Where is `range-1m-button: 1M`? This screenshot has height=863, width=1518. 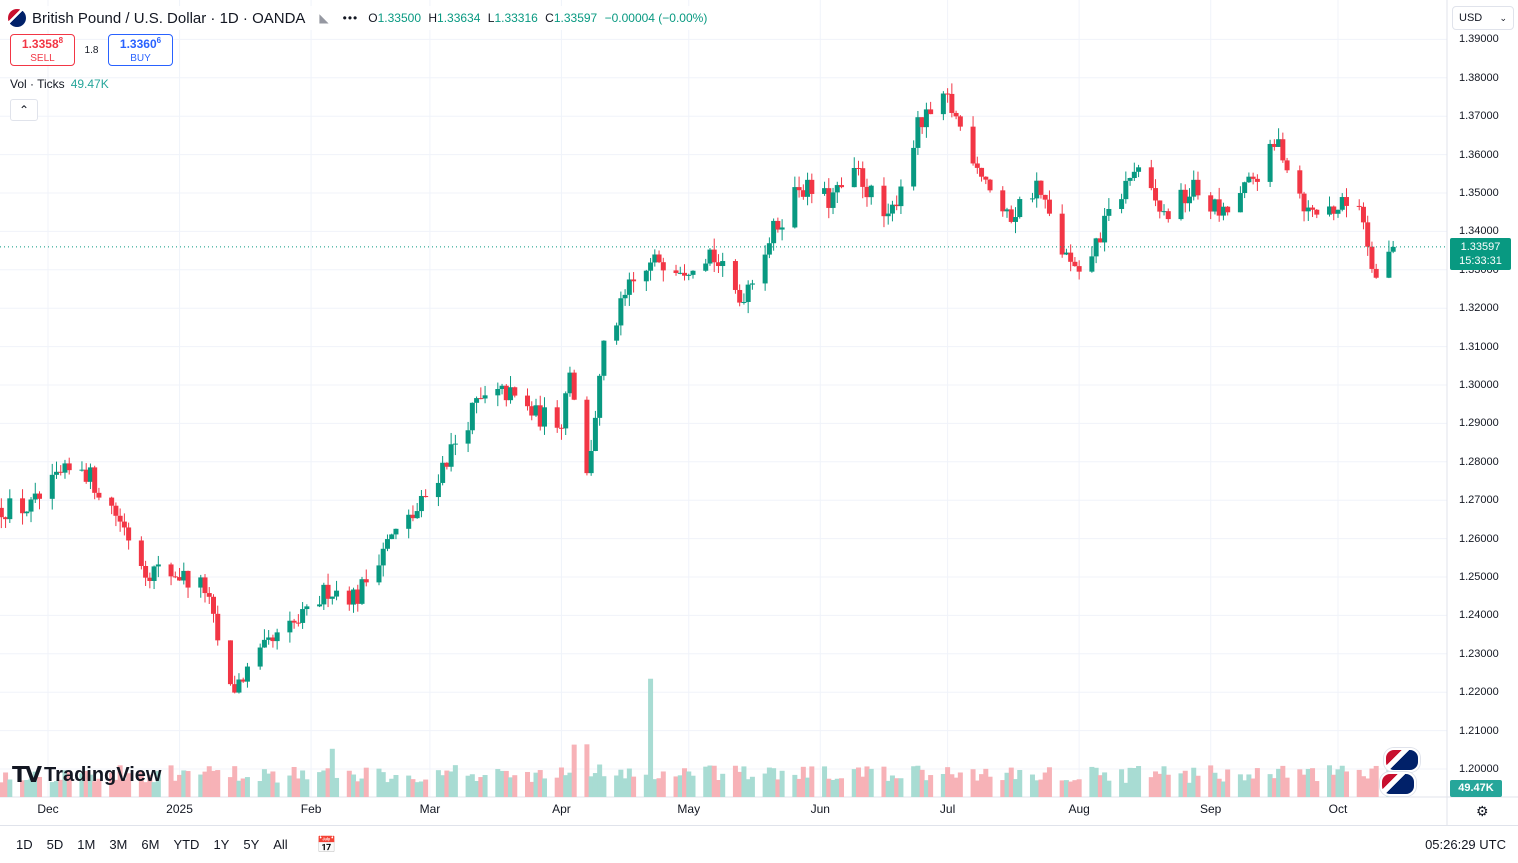
range-1m-button: 1M is located at coordinates (86, 844).